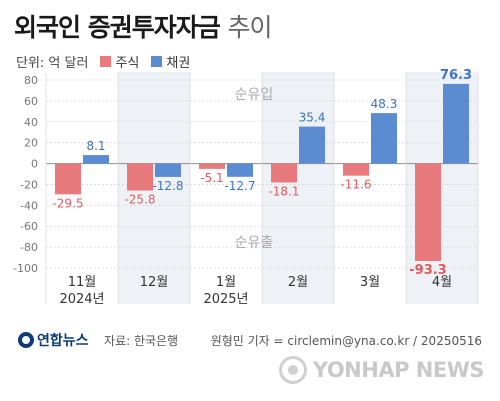 The image size is (500, 401). I want to click on legend: 단위: 억 달러 주식 채권, so click(103, 61).